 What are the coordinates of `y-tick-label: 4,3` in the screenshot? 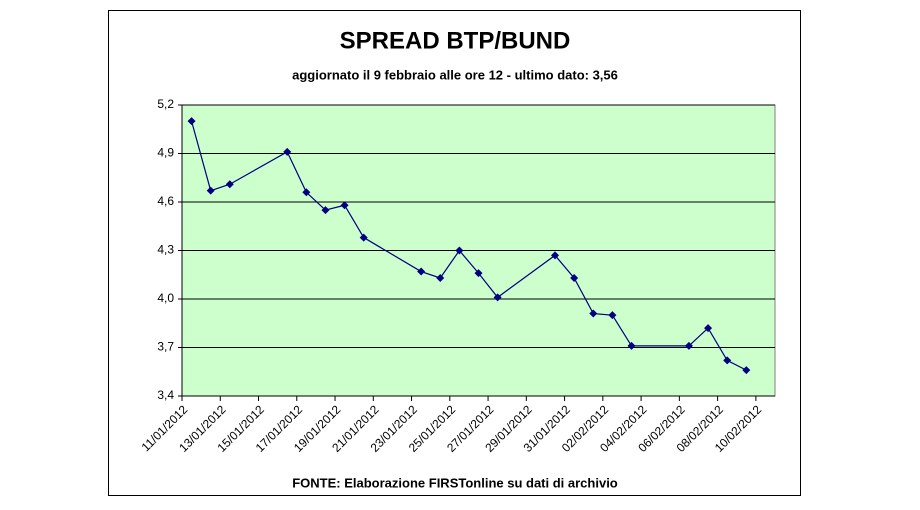 It's located at (165, 250).